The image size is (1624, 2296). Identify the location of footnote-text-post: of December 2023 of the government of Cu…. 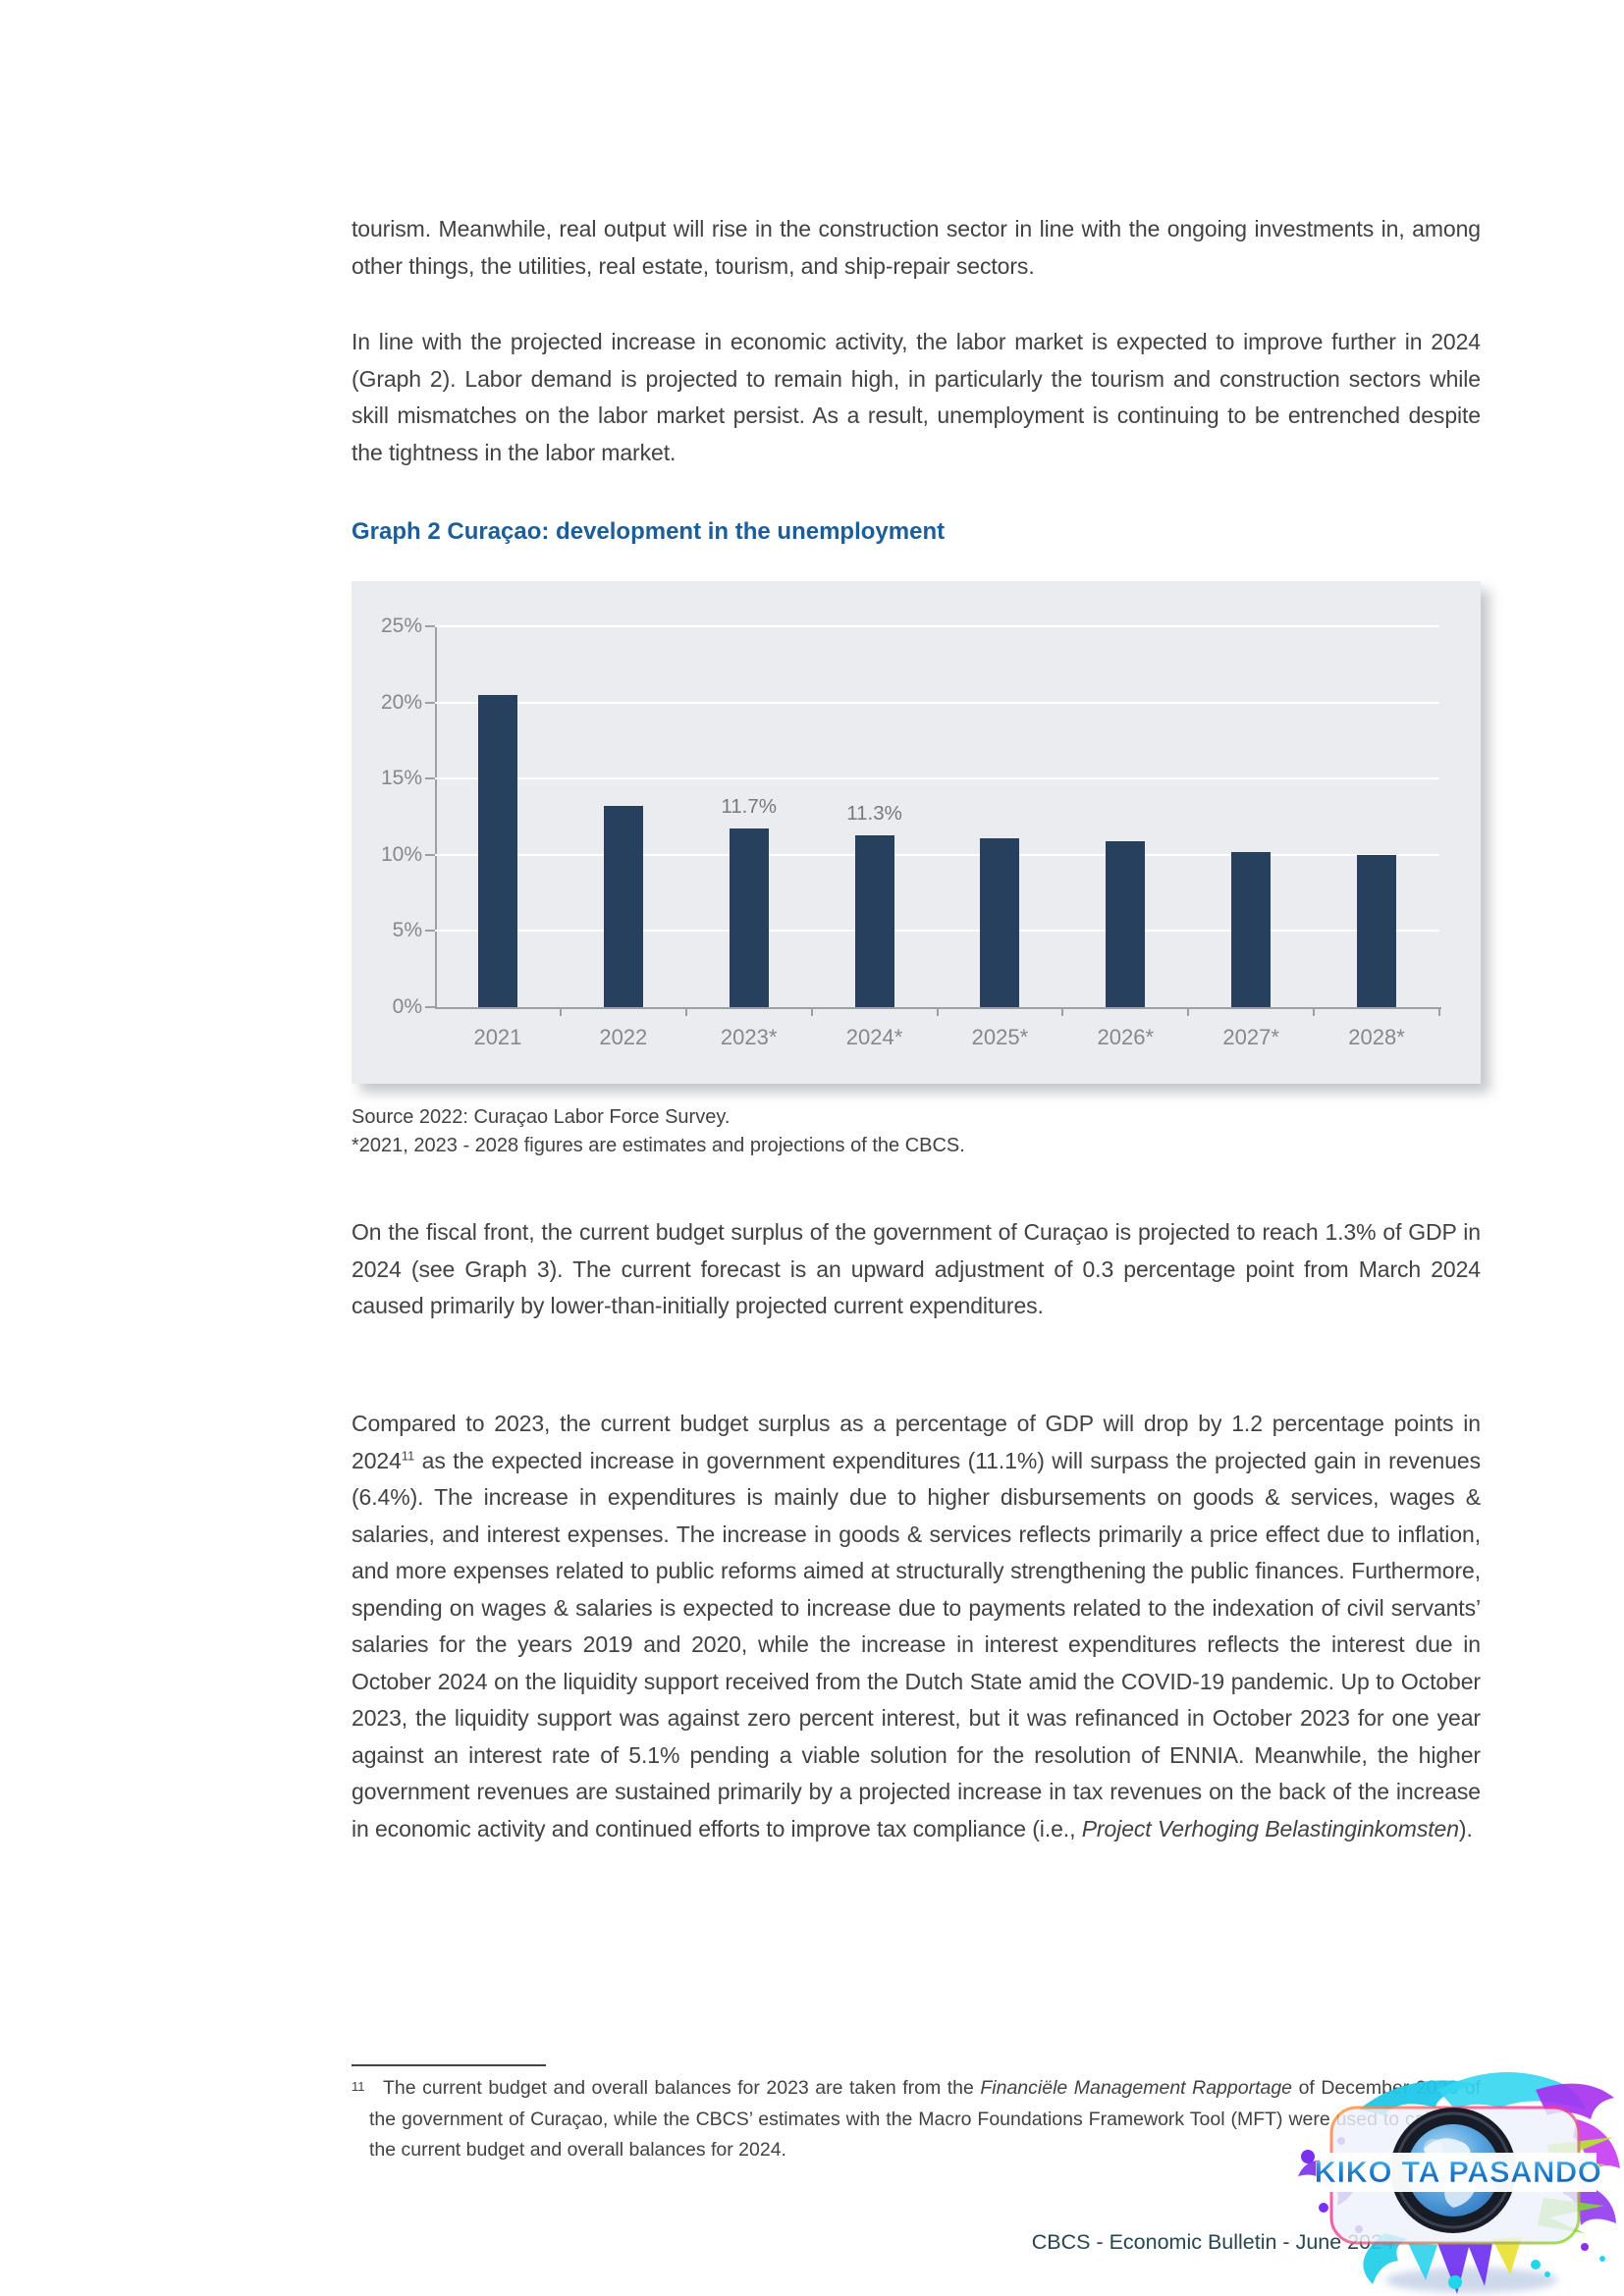
(925, 2119).